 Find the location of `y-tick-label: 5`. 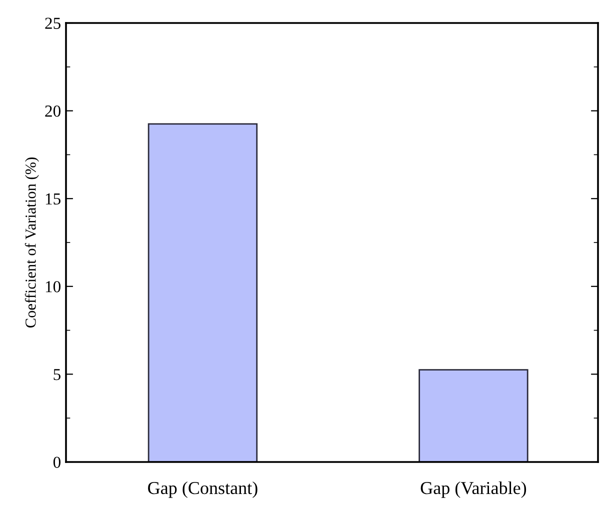

y-tick-label: 5 is located at coordinates (57, 374).